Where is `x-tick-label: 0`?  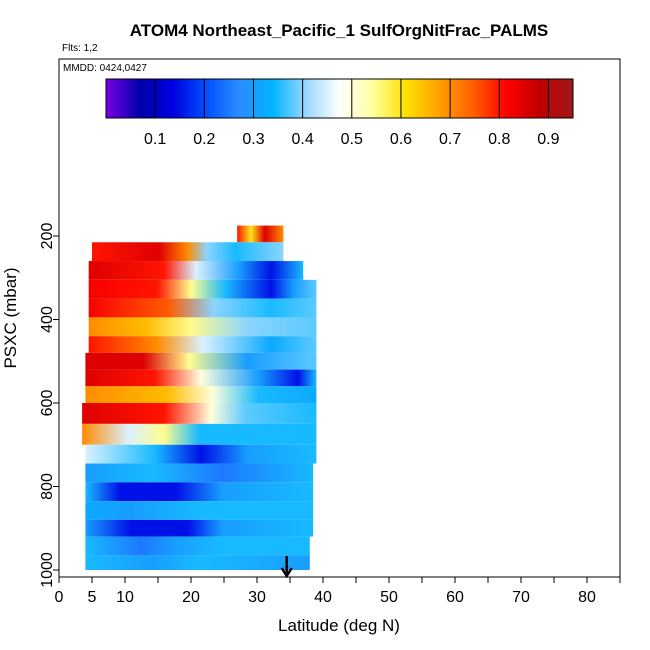
x-tick-label: 0 is located at coordinates (59, 597).